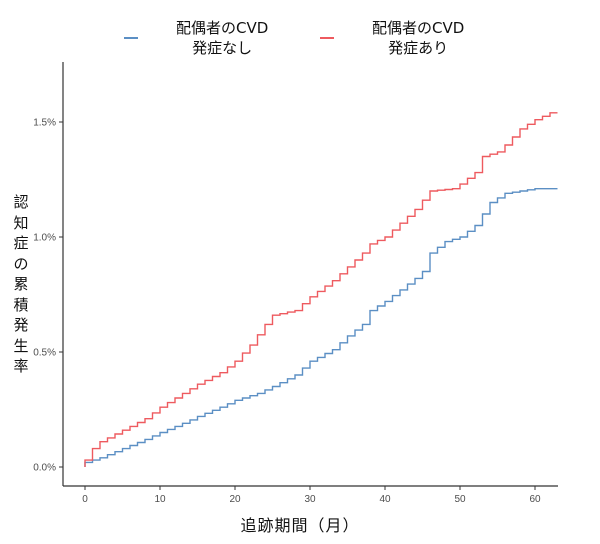  What do you see at coordinates (160, 499) in the screenshot?
I see `x-tick-label: 10` at bounding box center [160, 499].